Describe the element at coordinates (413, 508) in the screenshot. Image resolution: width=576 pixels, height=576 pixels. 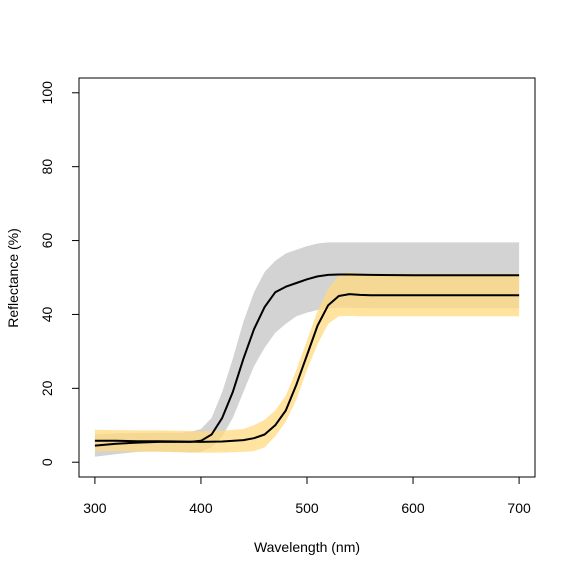
I see `x-tick-label: 600` at that location.